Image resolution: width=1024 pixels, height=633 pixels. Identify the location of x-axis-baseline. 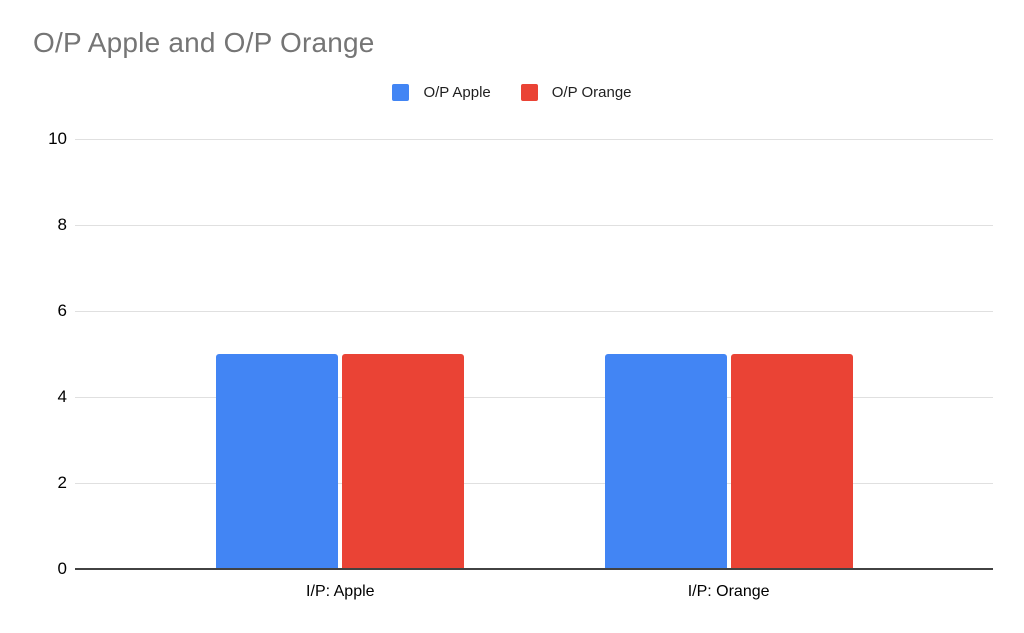
(534, 569).